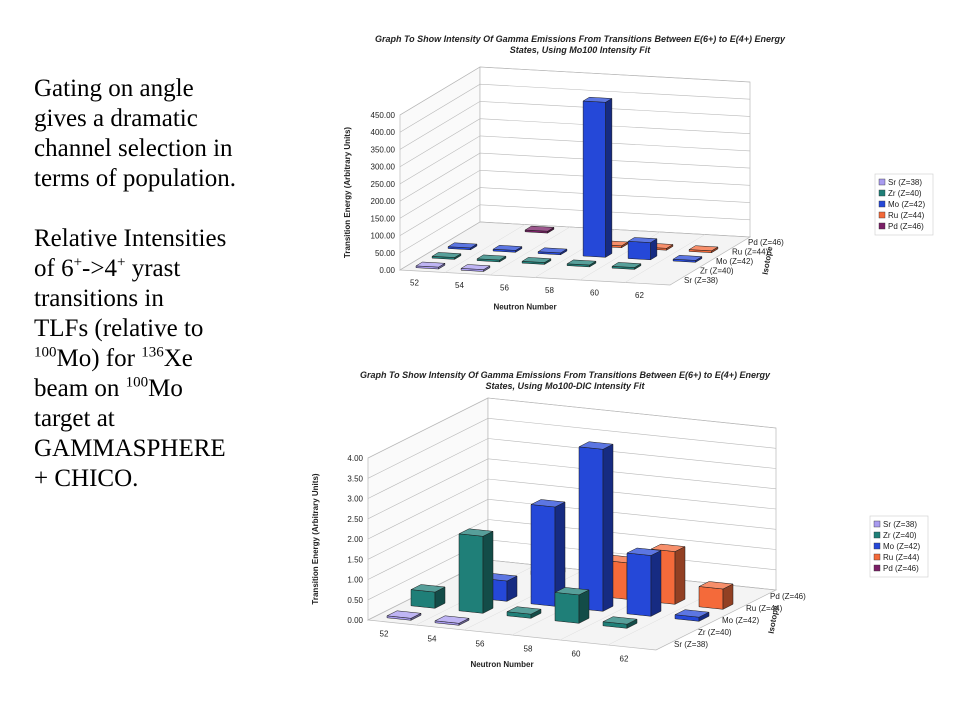 Image resolution: width=960 pixels, height=720 pixels. Describe the element at coordinates (901, 546) in the screenshot. I see `legend-entry: Mo (Z=42)` at that location.